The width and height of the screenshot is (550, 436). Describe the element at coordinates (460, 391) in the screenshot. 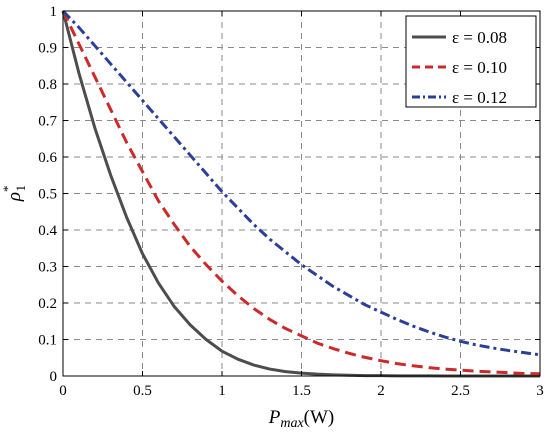

I see `x-tick-label: 2.5` at that location.